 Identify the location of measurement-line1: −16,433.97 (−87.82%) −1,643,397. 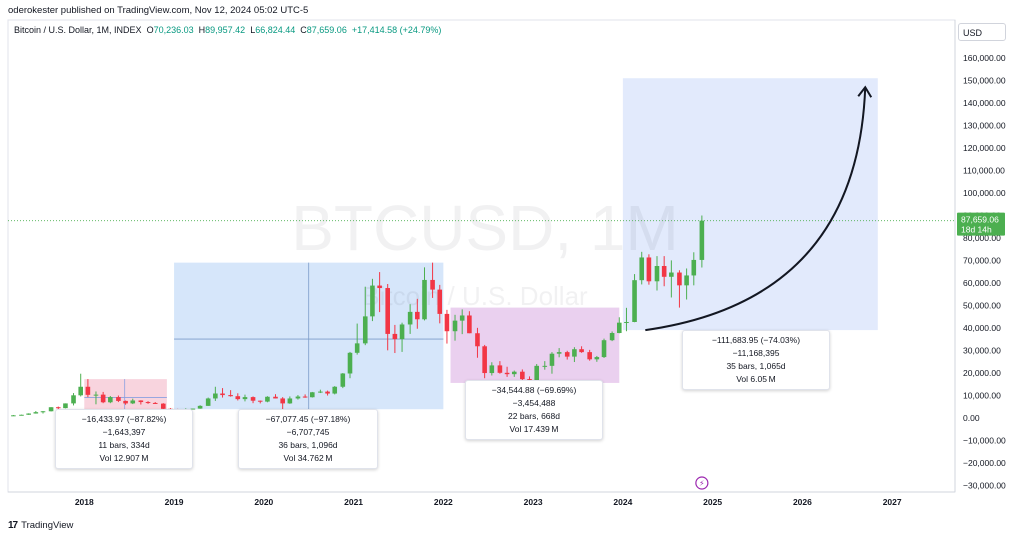
(124, 425).